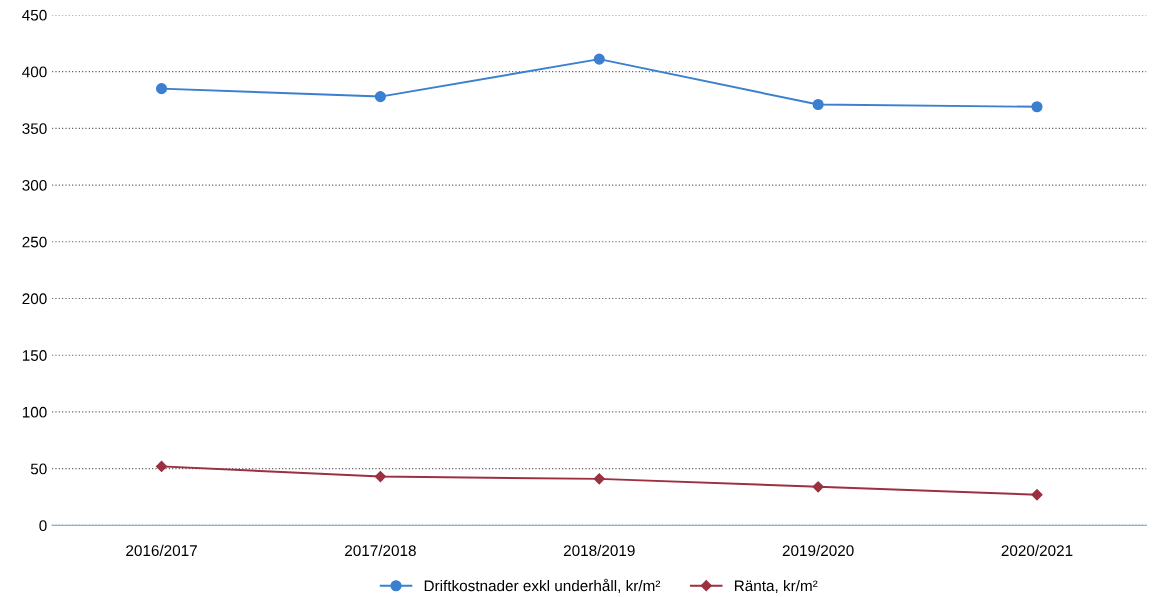 The image size is (1158, 597). I want to click on y-tick-label: 400, so click(34, 72).